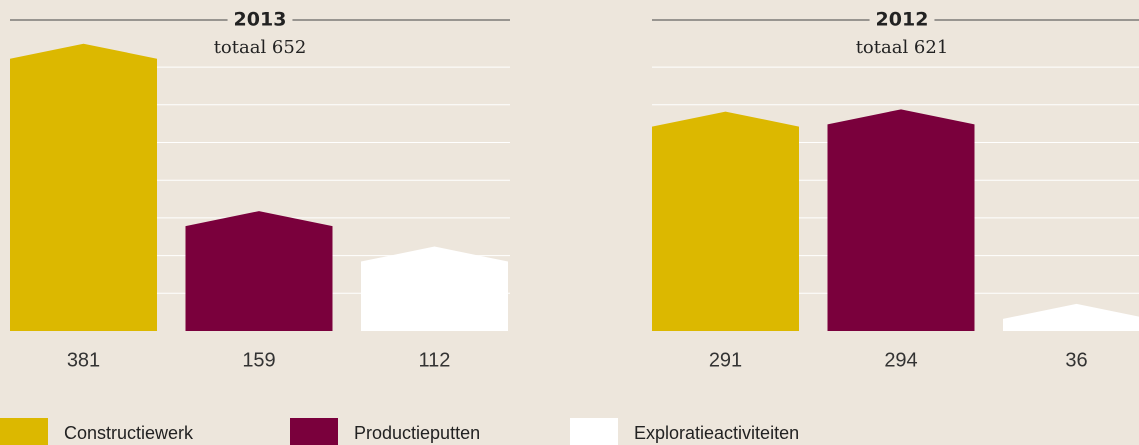  Describe the element at coordinates (900, 360) in the screenshot. I see `value-label: 294` at that location.